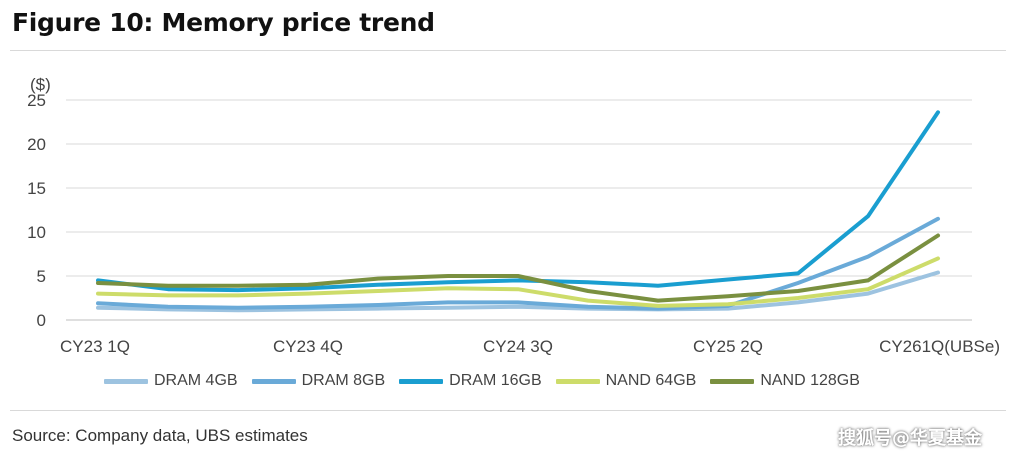 This screenshot has height=456, width=1019. Describe the element at coordinates (651, 380) in the screenshot. I see `legend-label: NAND 64GB` at that location.